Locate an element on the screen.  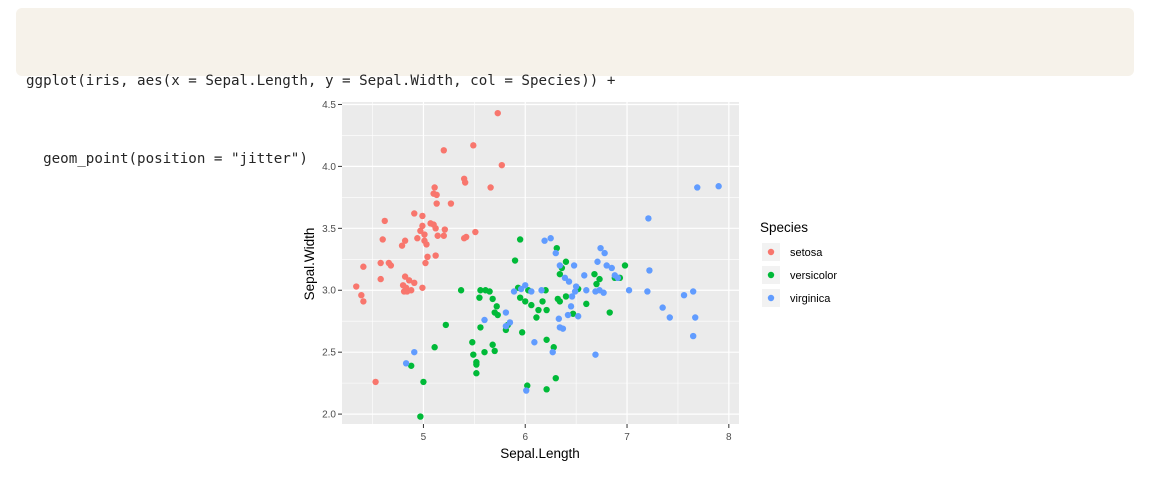
y-tick-label: 3.5 is located at coordinates (329, 229).